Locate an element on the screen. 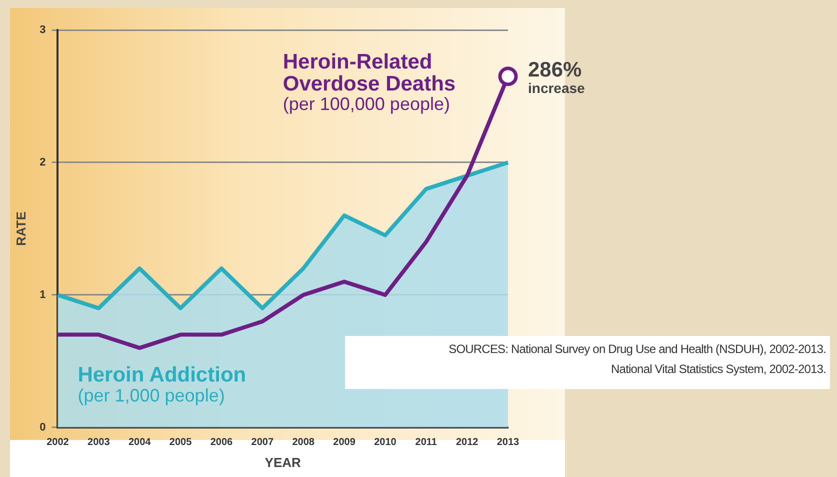  series-label: Heroin-Related Overdose Deaths (per 100,000 people) is located at coordinates (369, 82).